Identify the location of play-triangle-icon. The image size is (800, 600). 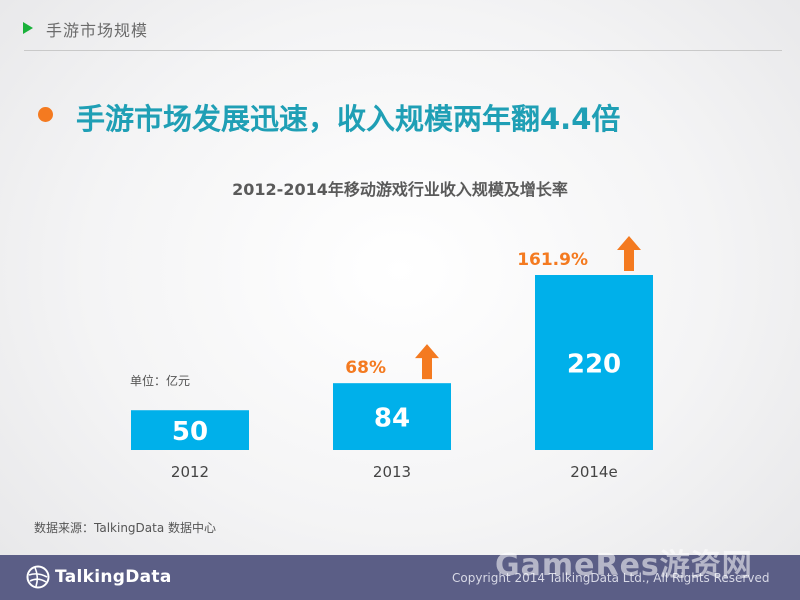
(28, 28).